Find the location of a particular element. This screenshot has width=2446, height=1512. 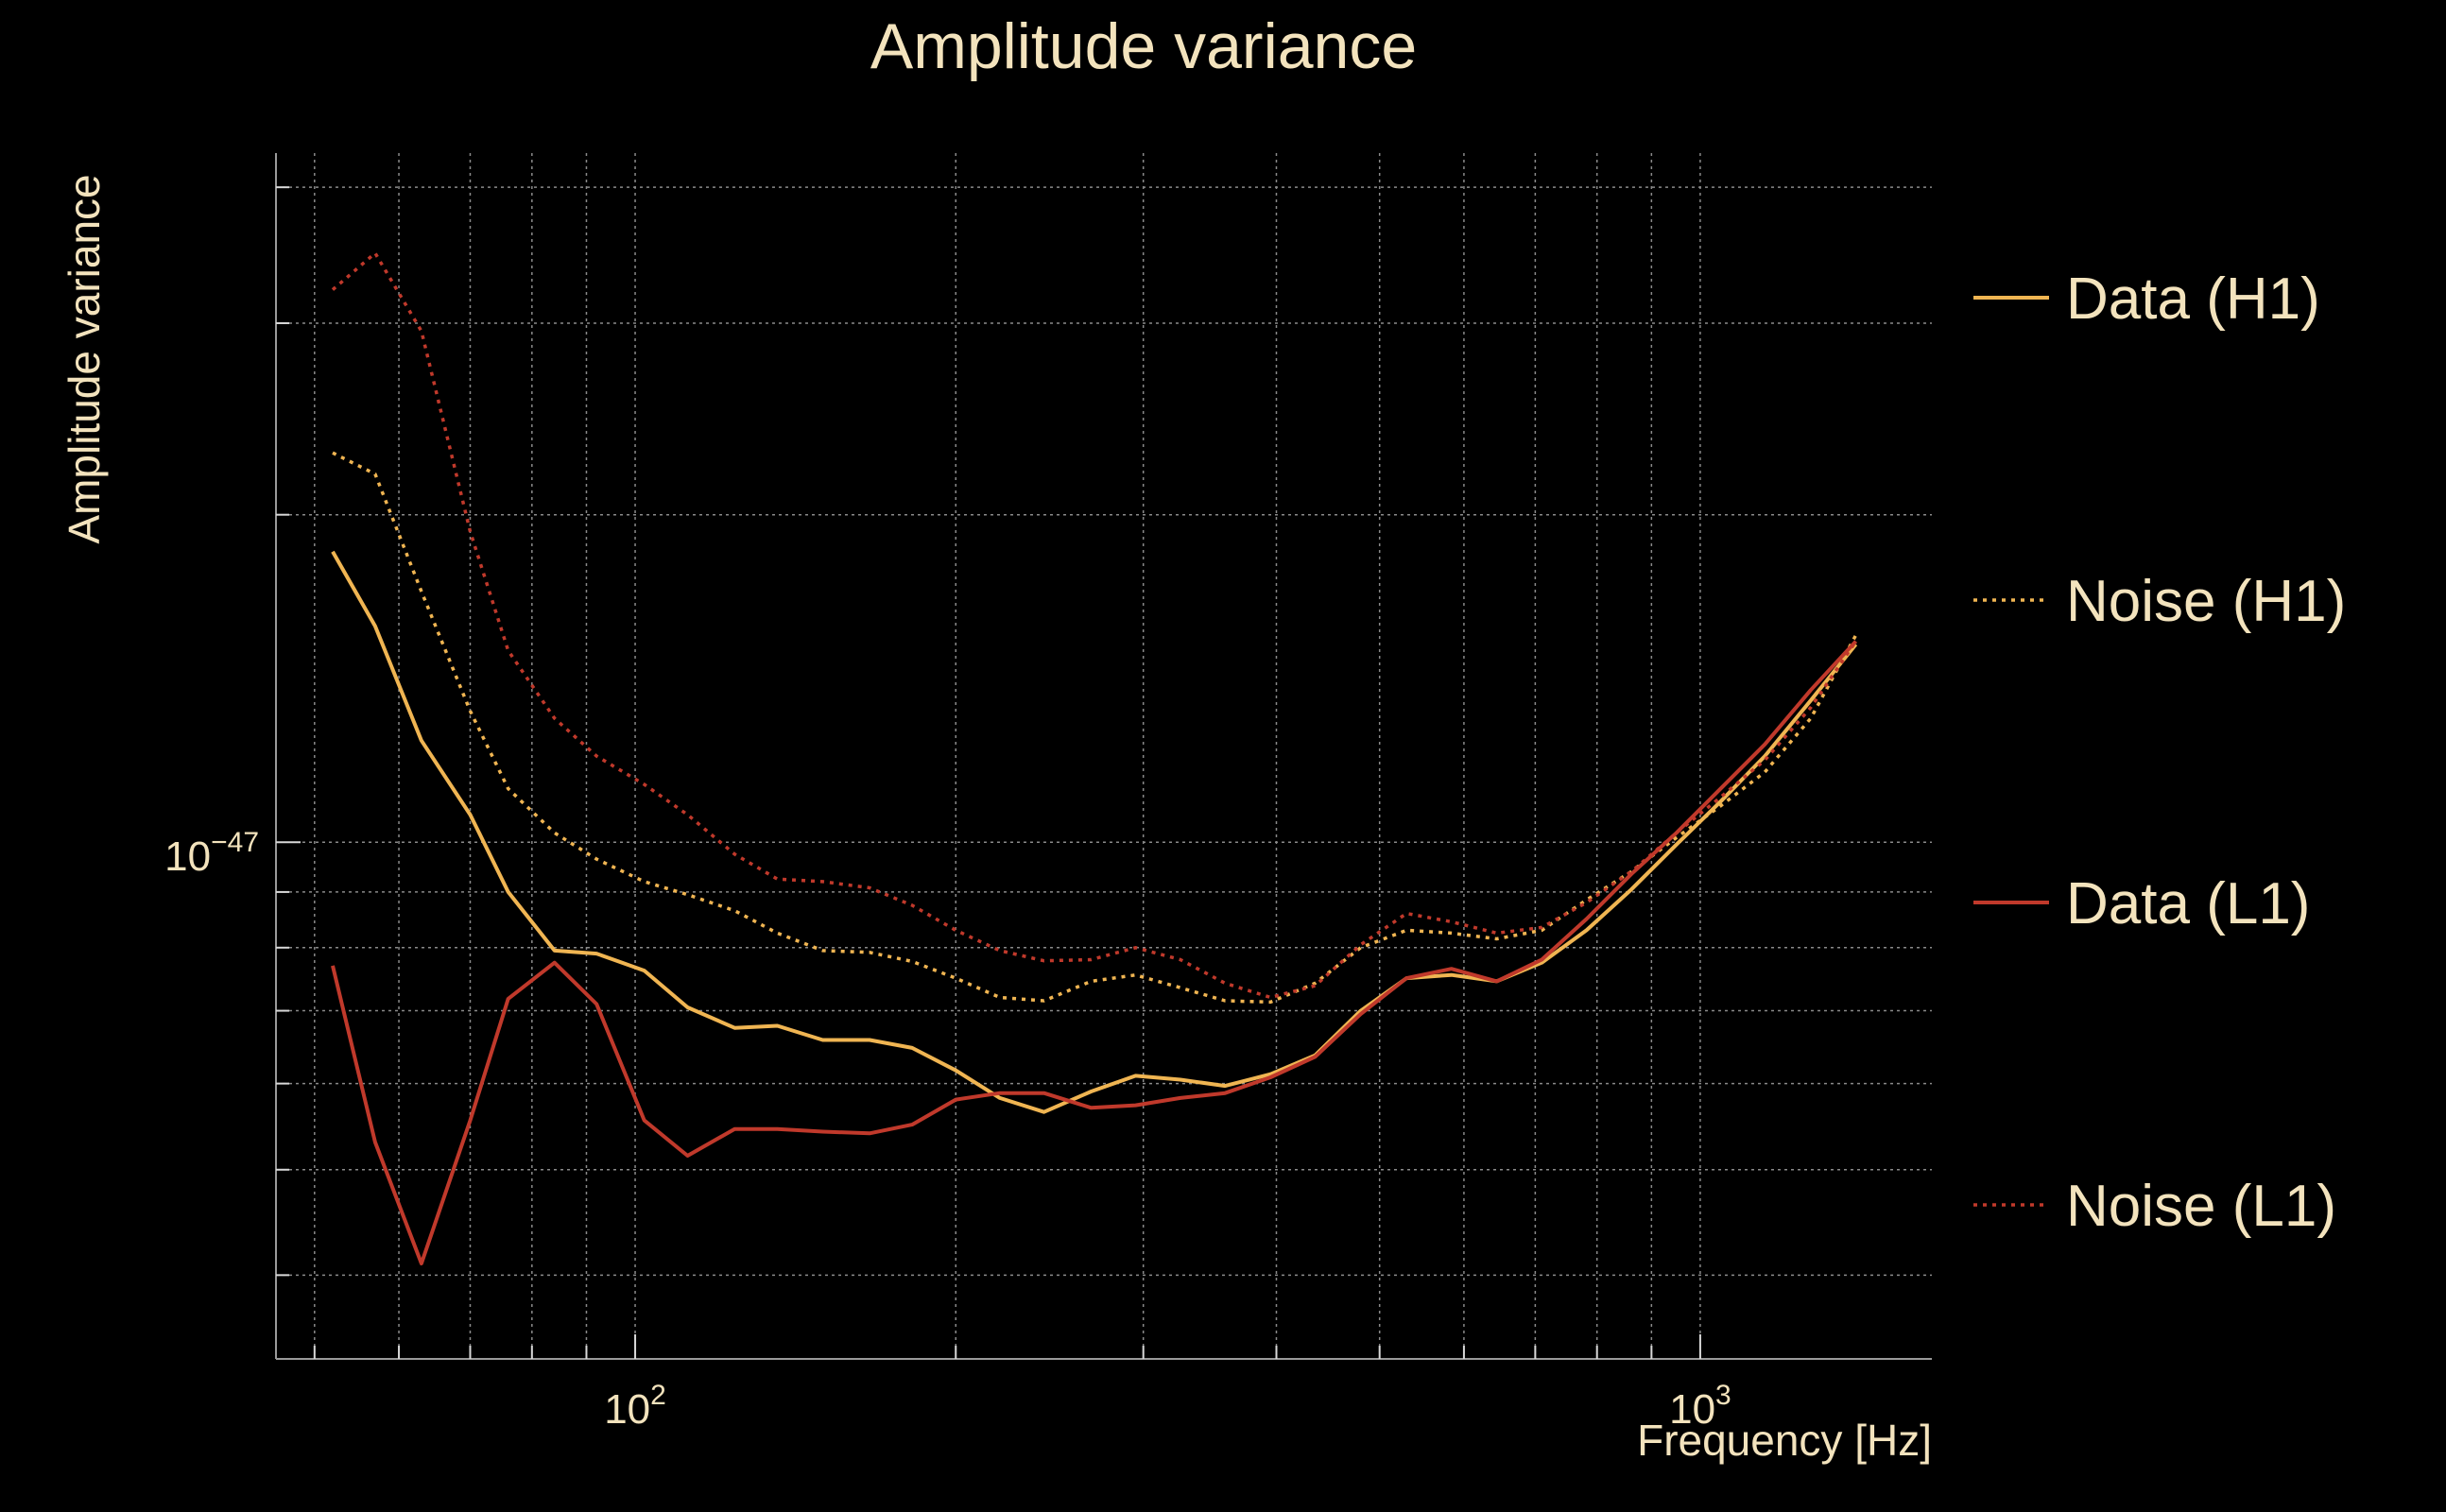

legend-label-noise-h1: Noise (H1) is located at coordinates (2206, 601).